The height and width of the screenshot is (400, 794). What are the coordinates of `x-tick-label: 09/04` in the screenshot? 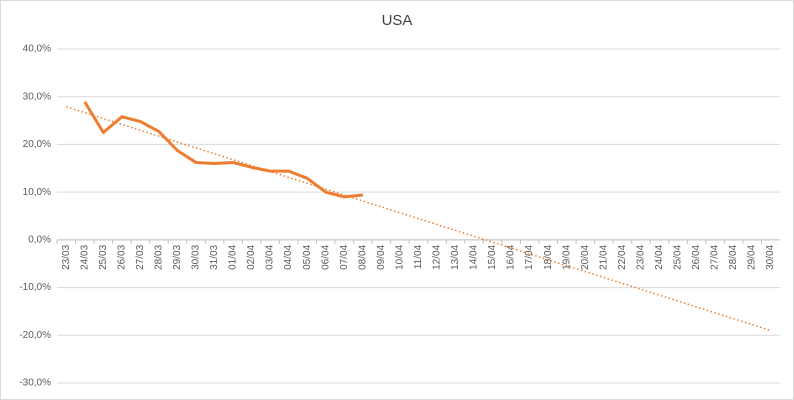 It's located at (381, 256).